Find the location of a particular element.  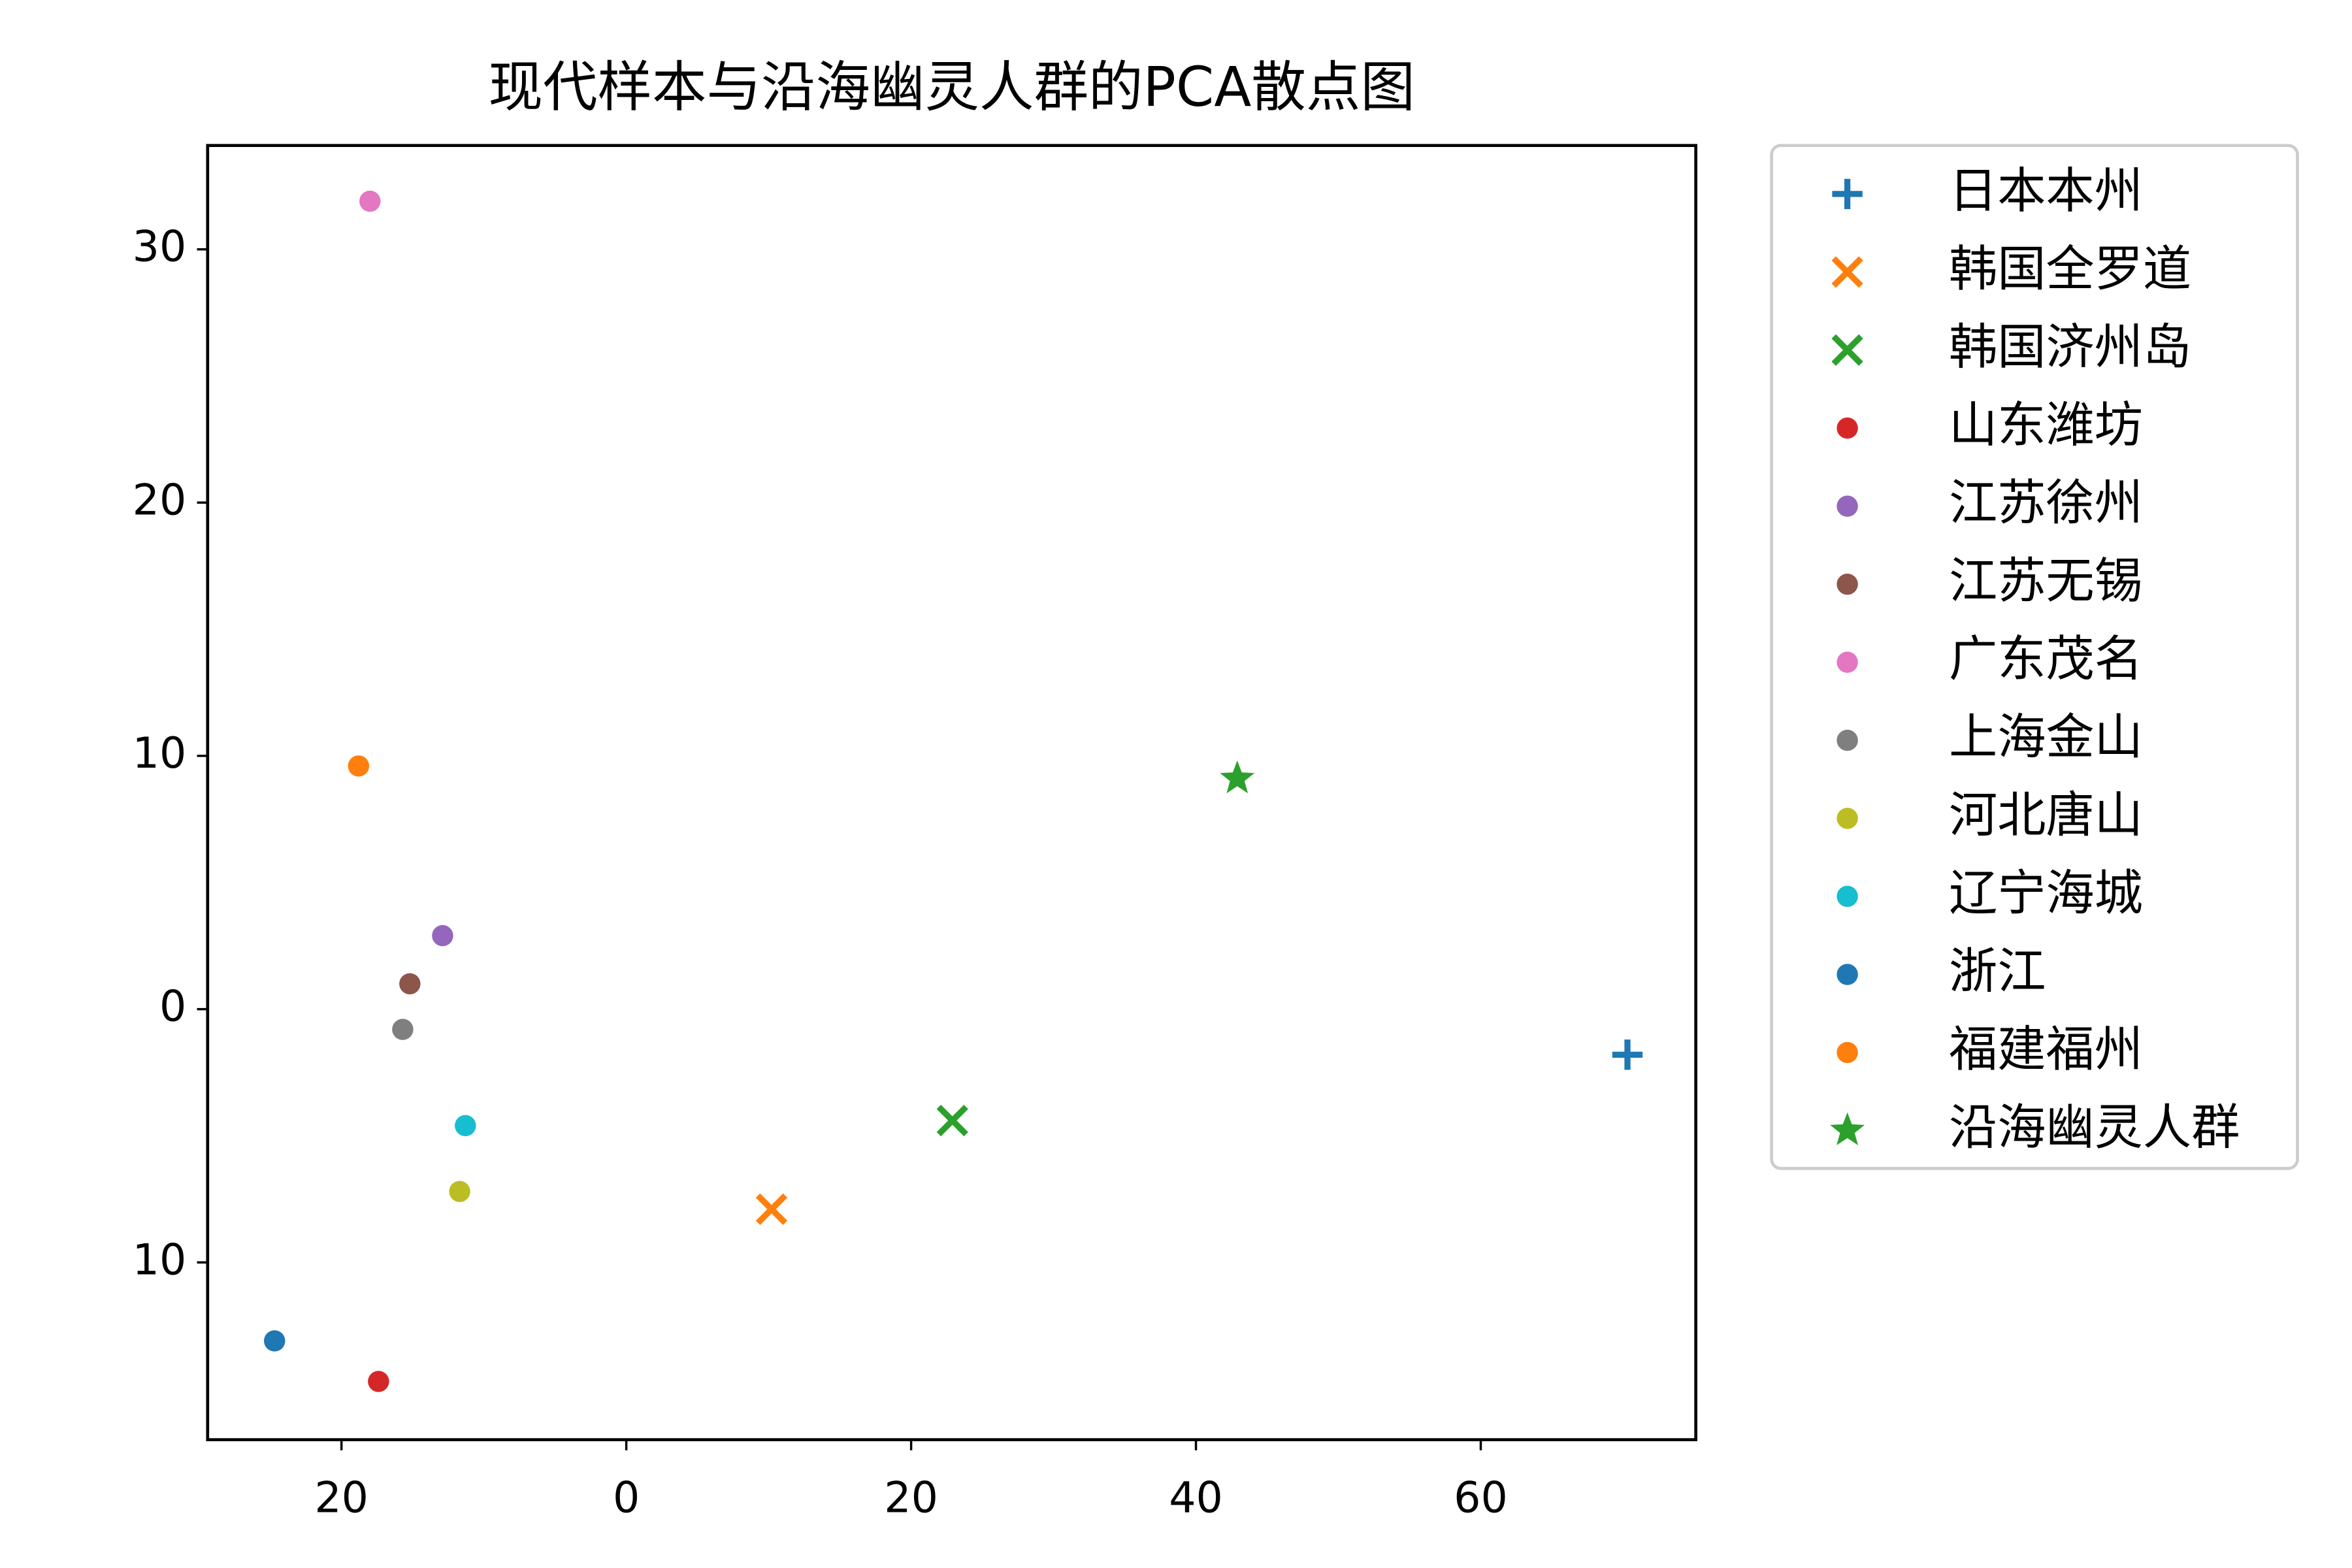

legend-label: 河北唐山 is located at coordinates (2046, 815).